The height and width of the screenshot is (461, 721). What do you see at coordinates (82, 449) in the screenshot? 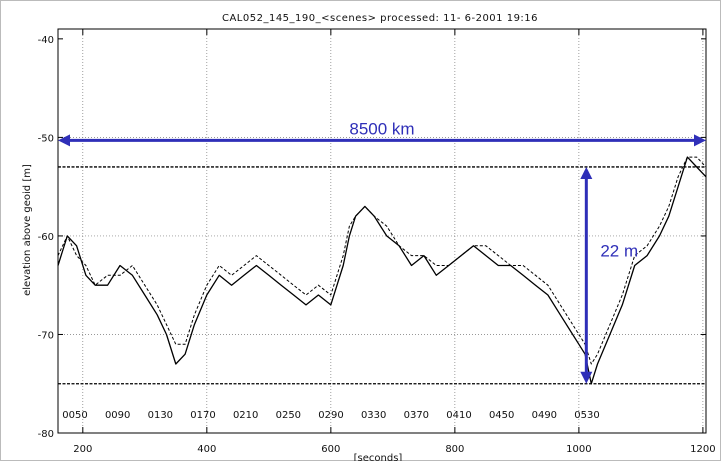
I see `x-tick-label: 200` at bounding box center [82, 449].